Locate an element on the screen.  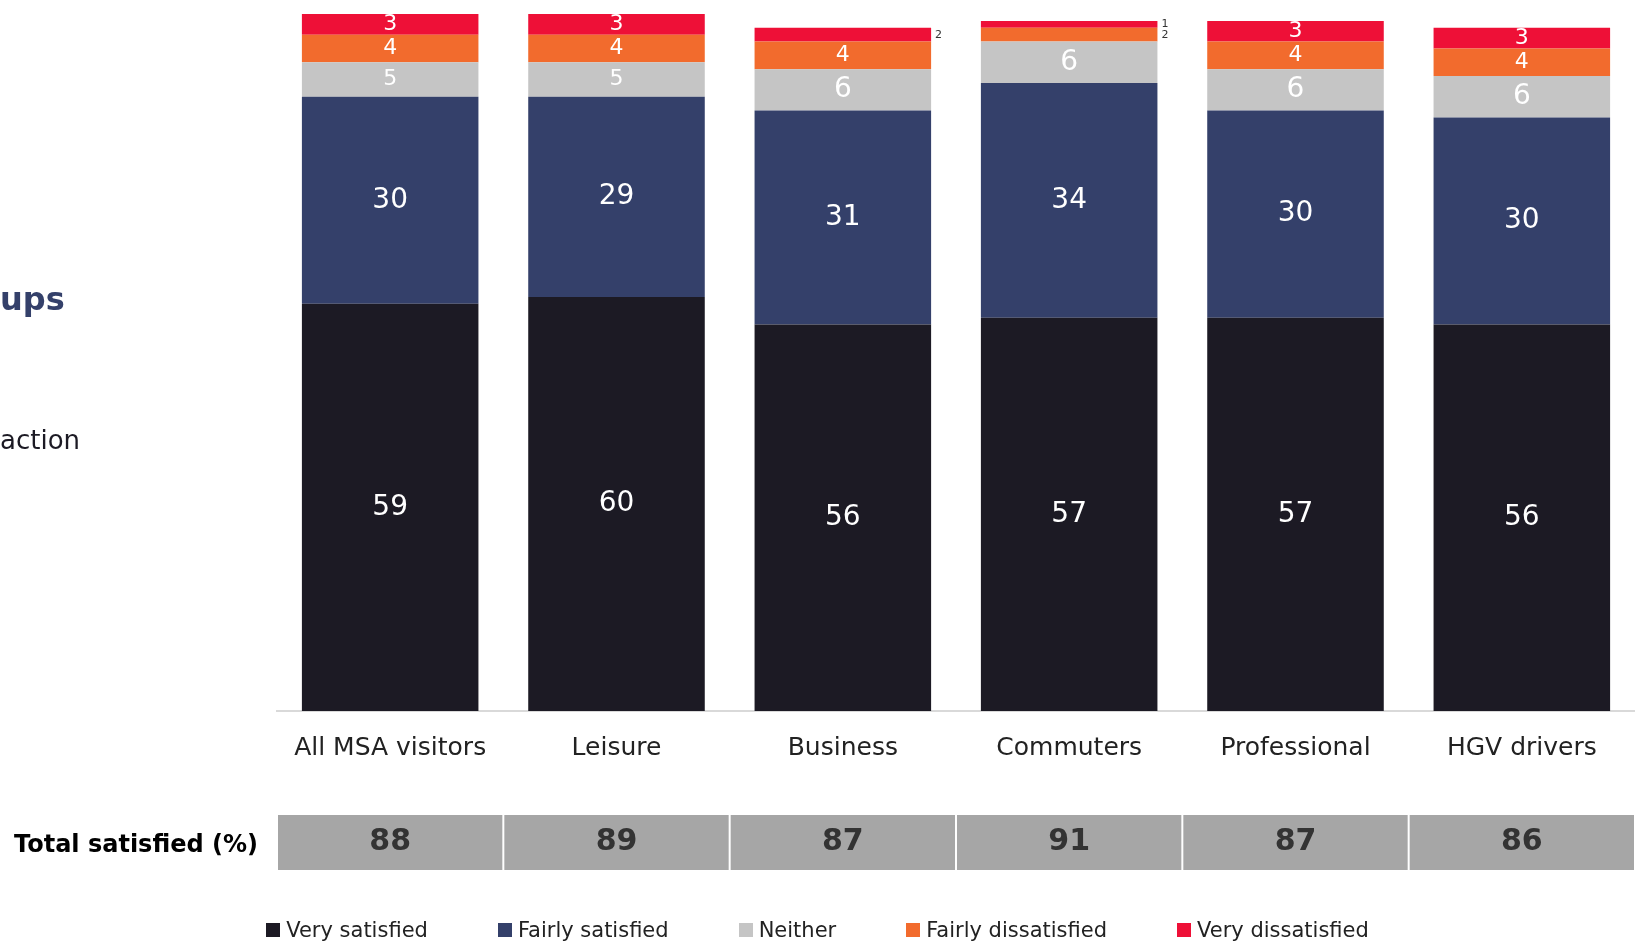
legend-label: Fairly dissatisfied is located at coordinates (1017, 930).